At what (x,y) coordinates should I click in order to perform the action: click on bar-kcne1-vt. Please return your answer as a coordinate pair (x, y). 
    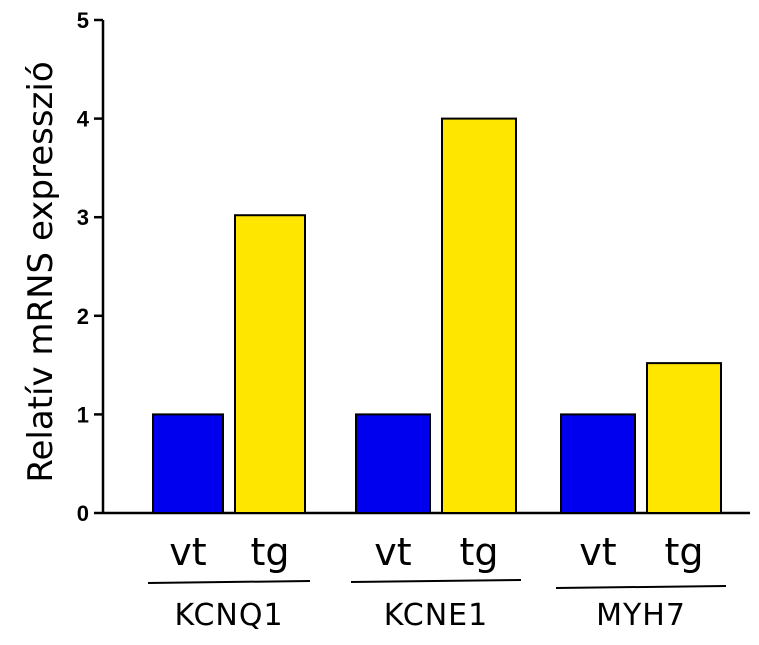
    Looking at the image, I should click on (393, 463).